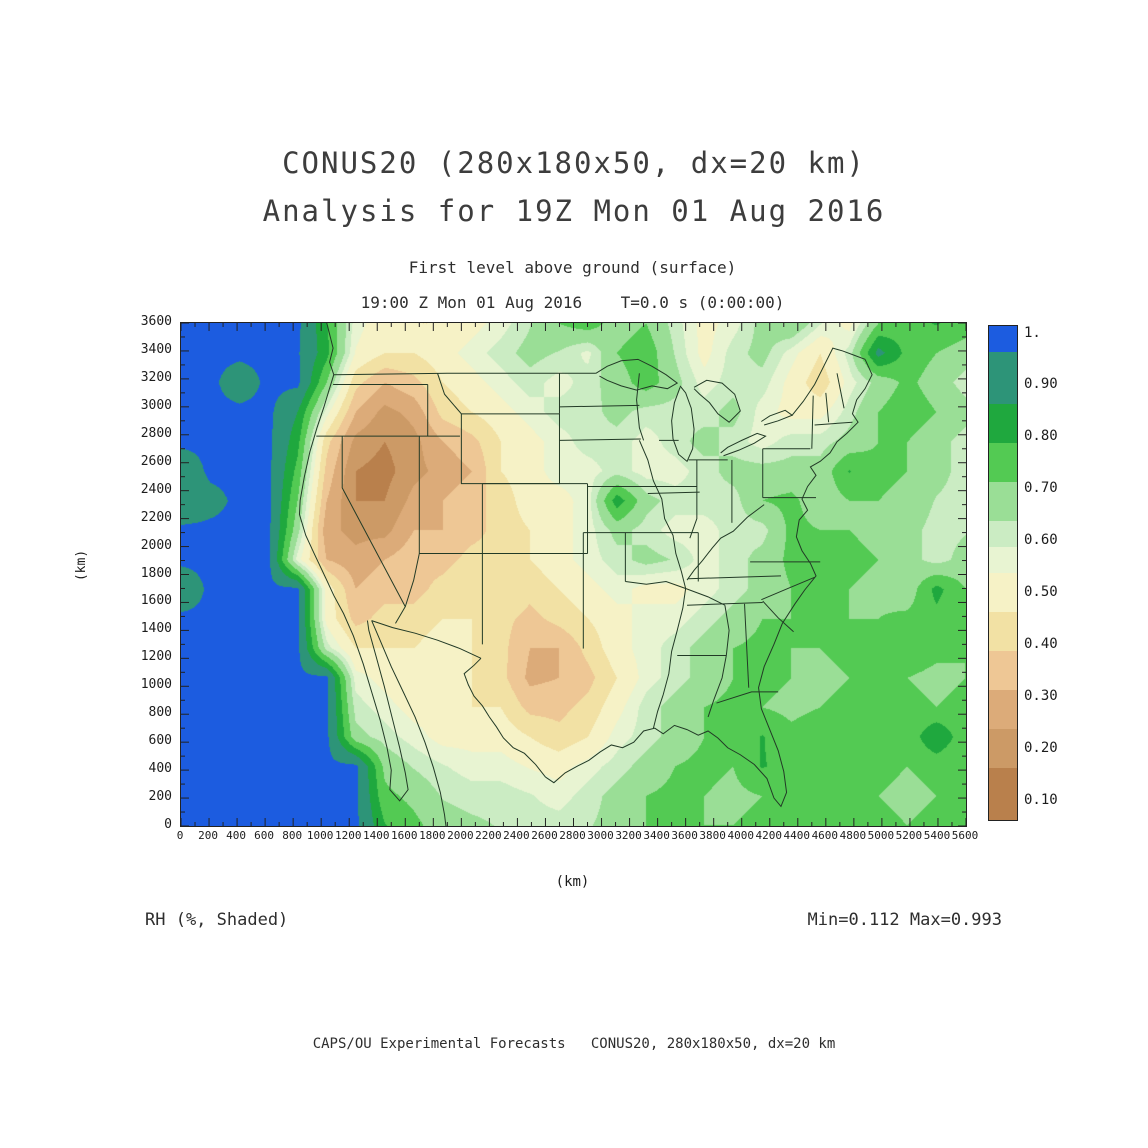 Image resolution: width=1148 pixels, height=1148 pixels. What do you see at coordinates (376, 835) in the screenshot?
I see `x-tick-label: 1400` at bounding box center [376, 835].